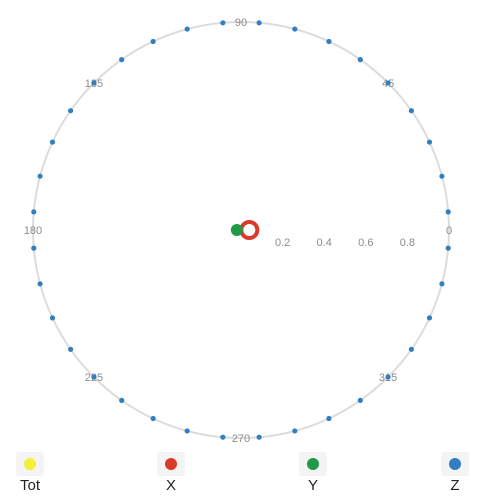  I want to click on legend-dot-y, so click(313, 464).